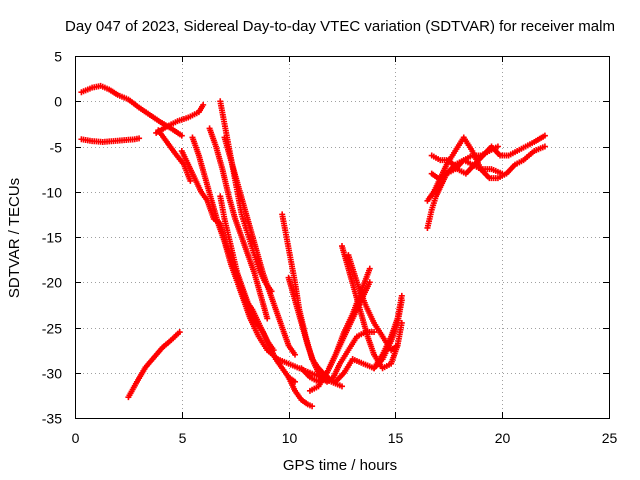 Image resolution: width=640 pixels, height=480 pixels. I want to click on series-arc-r, so click(465, 194).